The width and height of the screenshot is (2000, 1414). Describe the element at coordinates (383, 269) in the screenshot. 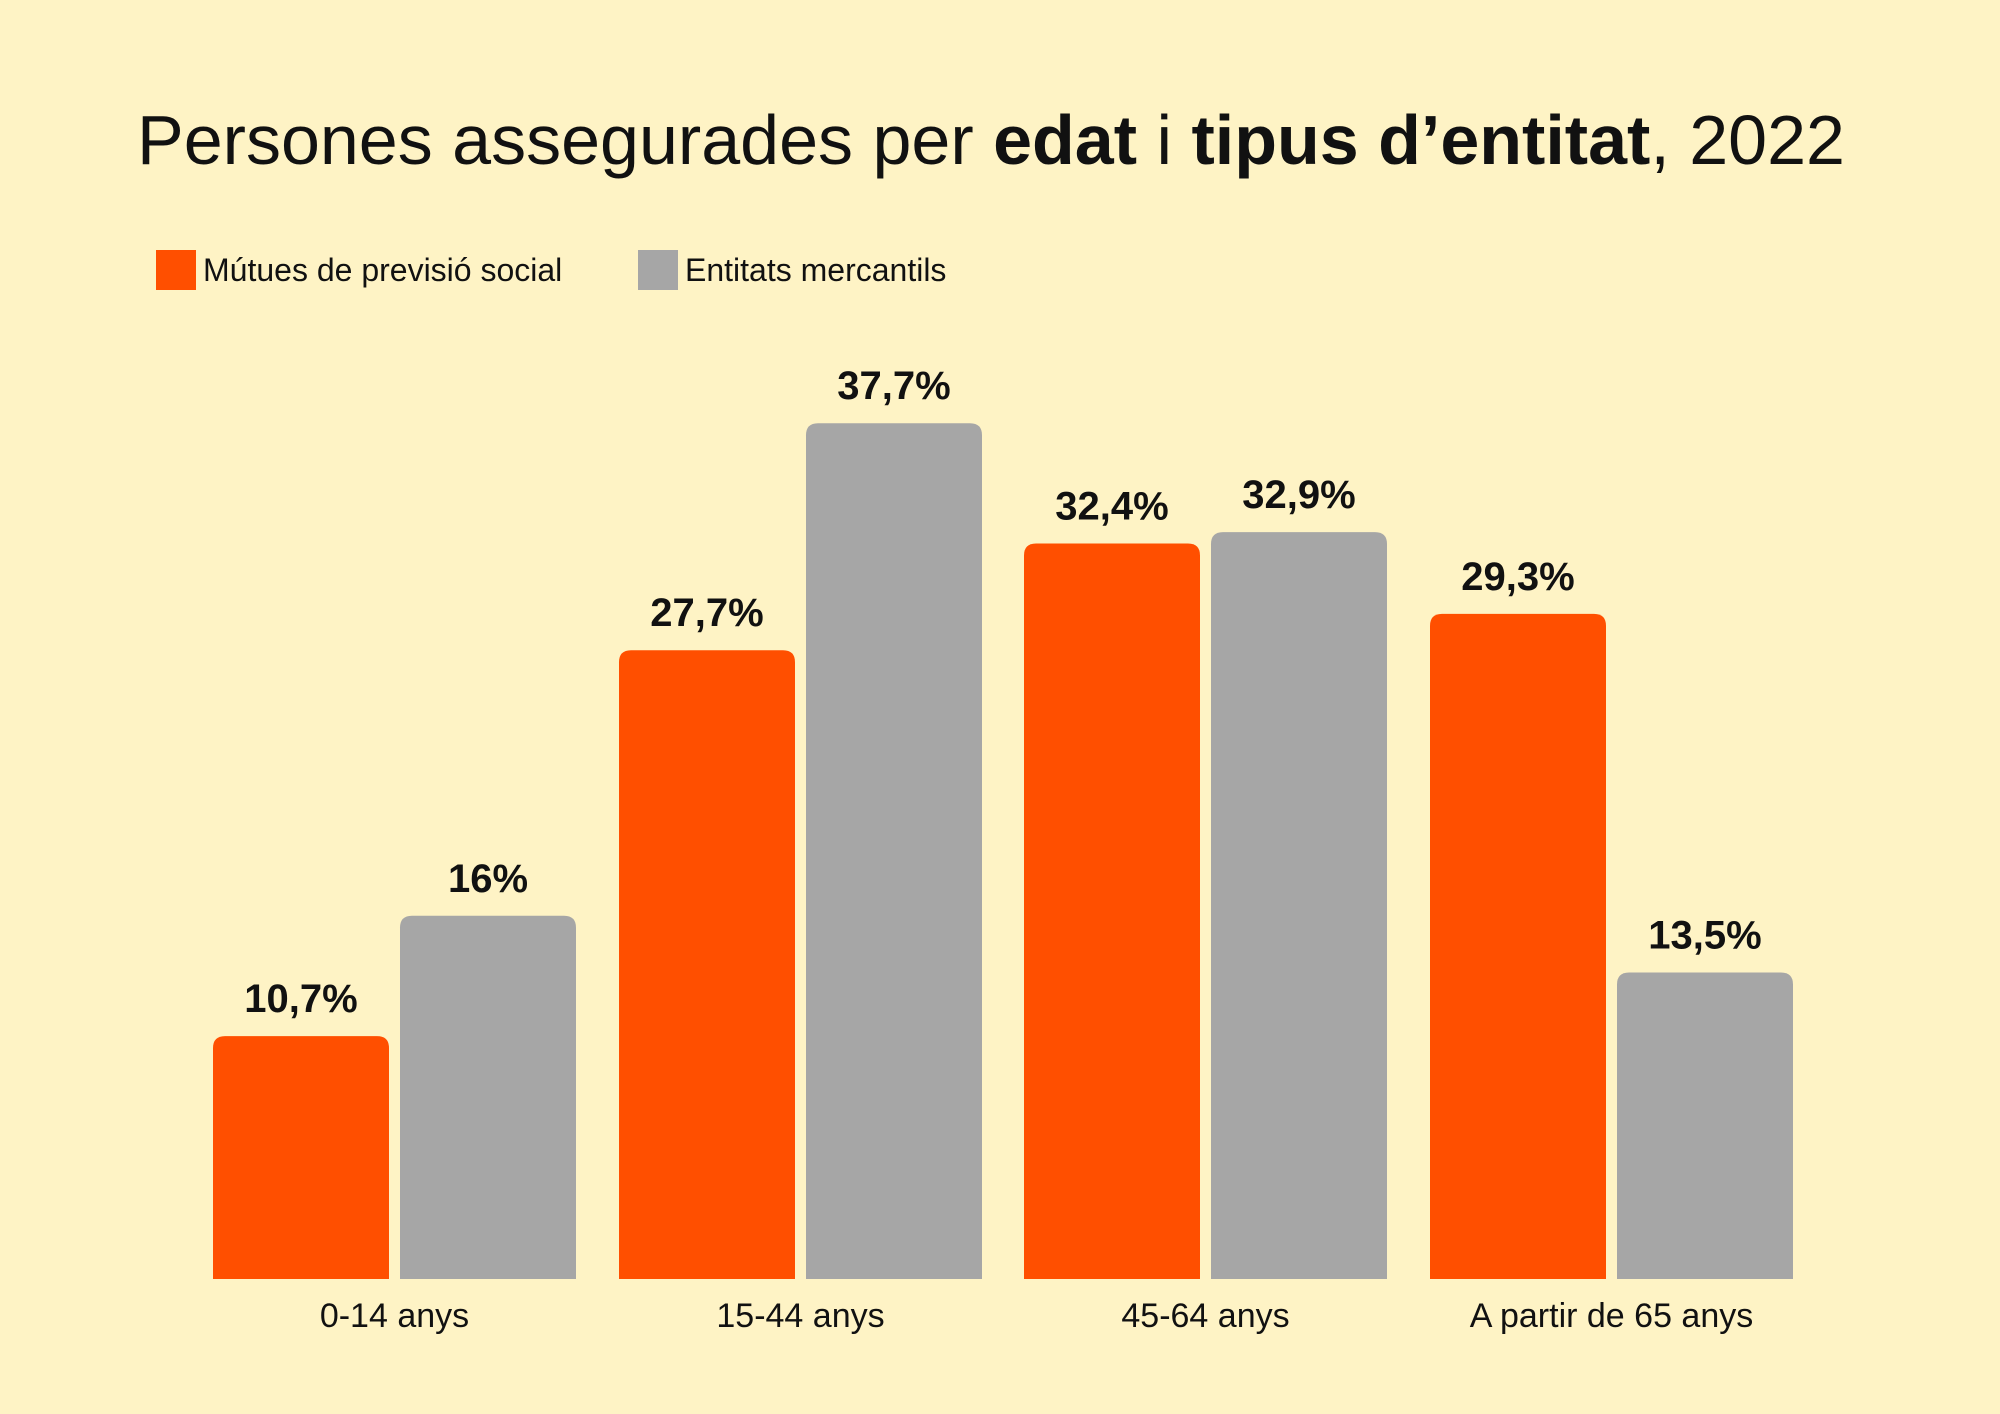

I see `legend-label: Mútues de previsió social` at that location.